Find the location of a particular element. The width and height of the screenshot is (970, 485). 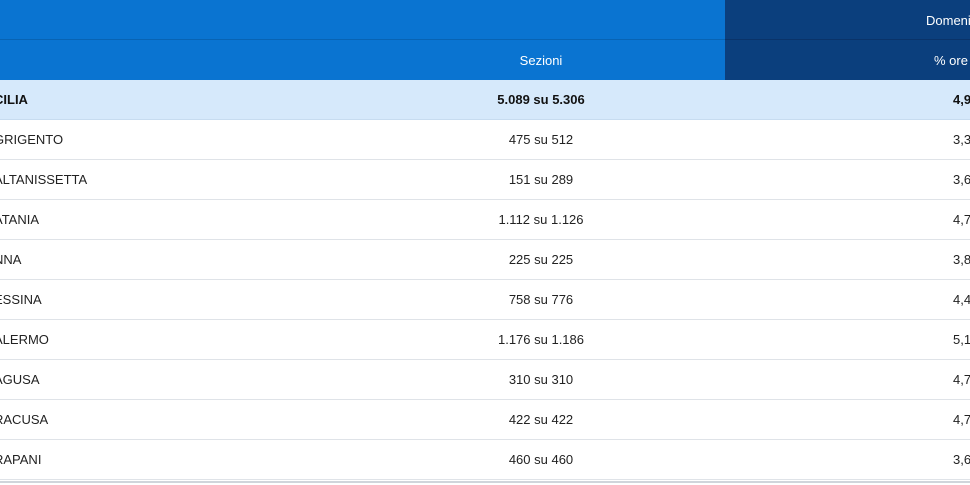

row-sezioni: 1.176 su 1.186 is located at coordinates (541, 339).